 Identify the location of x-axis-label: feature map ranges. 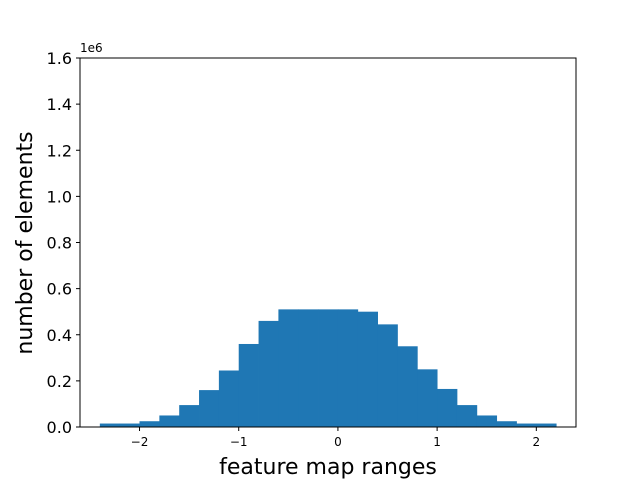
(328, 467).